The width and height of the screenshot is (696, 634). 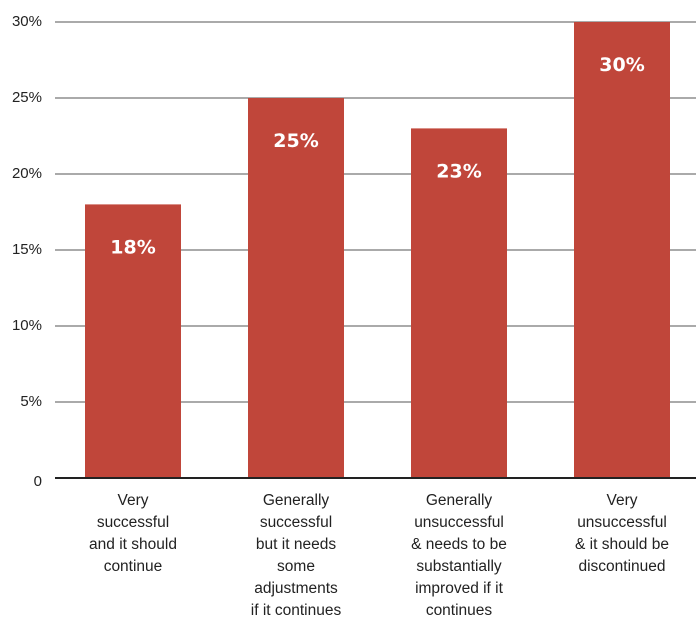 What do you see at coordinates (38, 481) in the screenshot?
I see `y-tick-label: 0` at bounding box center [38, 481].